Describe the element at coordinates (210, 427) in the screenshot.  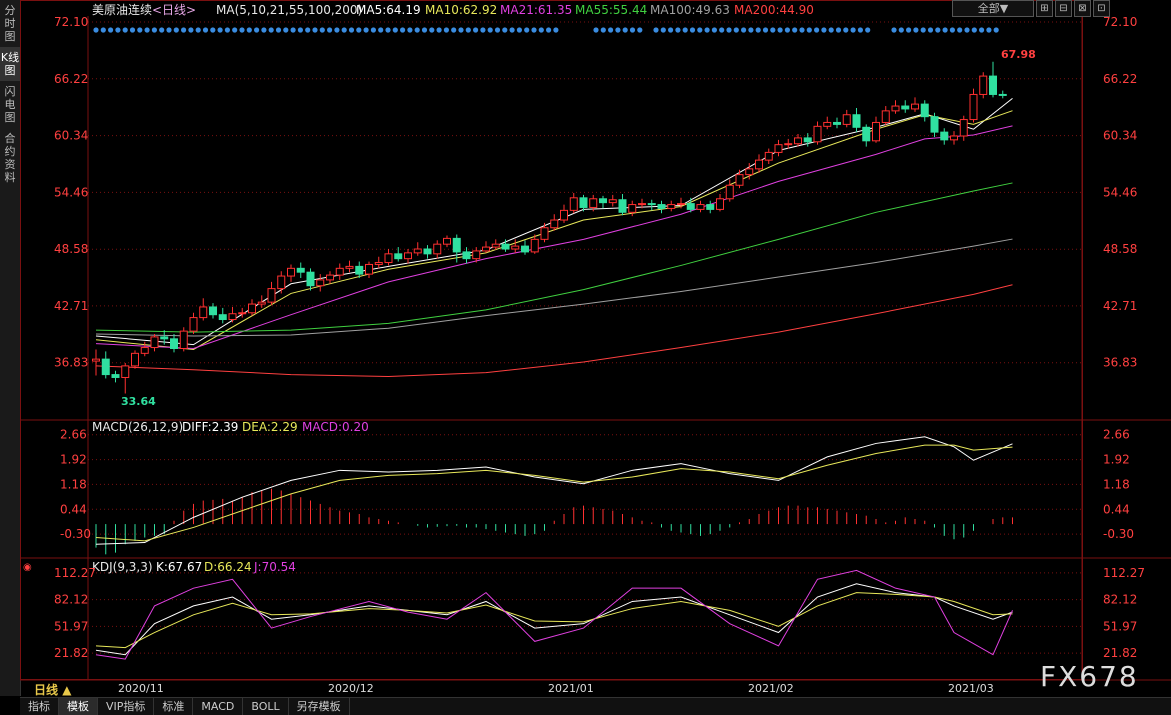
I see `macd-diff: DIFF:2.39` at that location.